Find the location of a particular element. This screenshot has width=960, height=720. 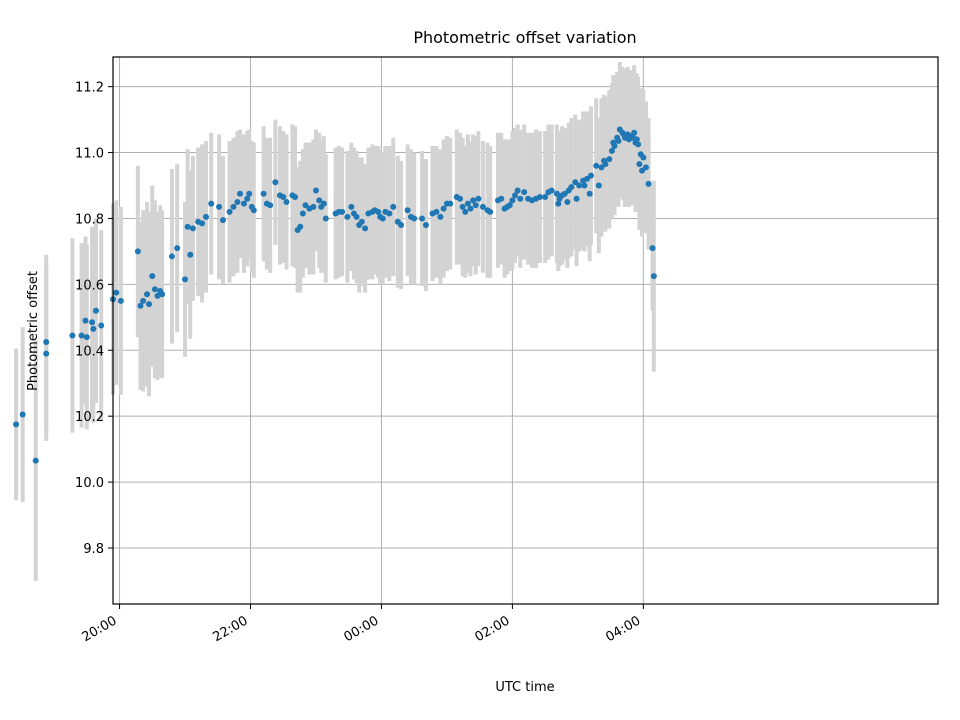

y-tick-label: 11.2 is located at coordinates (89, 88).